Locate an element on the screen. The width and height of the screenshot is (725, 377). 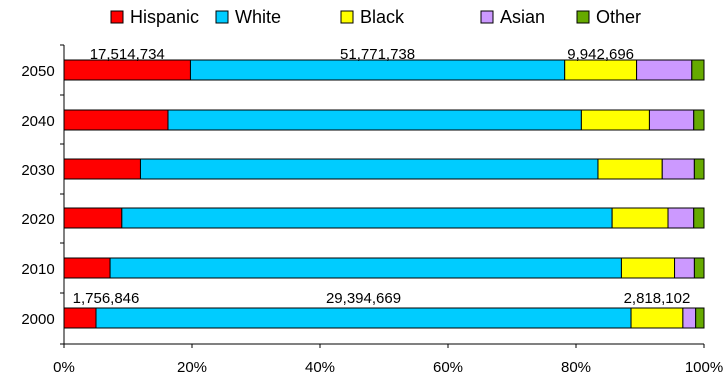
legend-label-white: White is located at coordinates (258, 17).